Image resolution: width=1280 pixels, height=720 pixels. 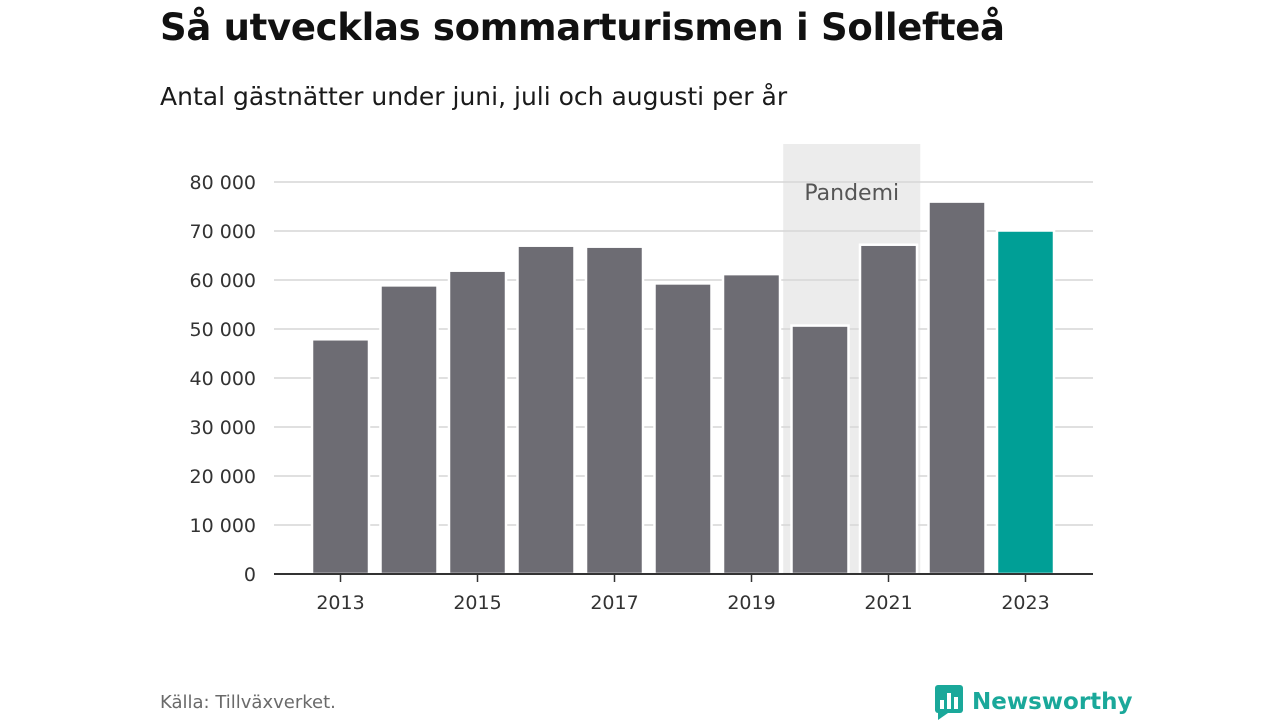 What do you see at coordinates (340, 457) in the screenshot?
I see `bar-2013` at bounding box center [340, 457].